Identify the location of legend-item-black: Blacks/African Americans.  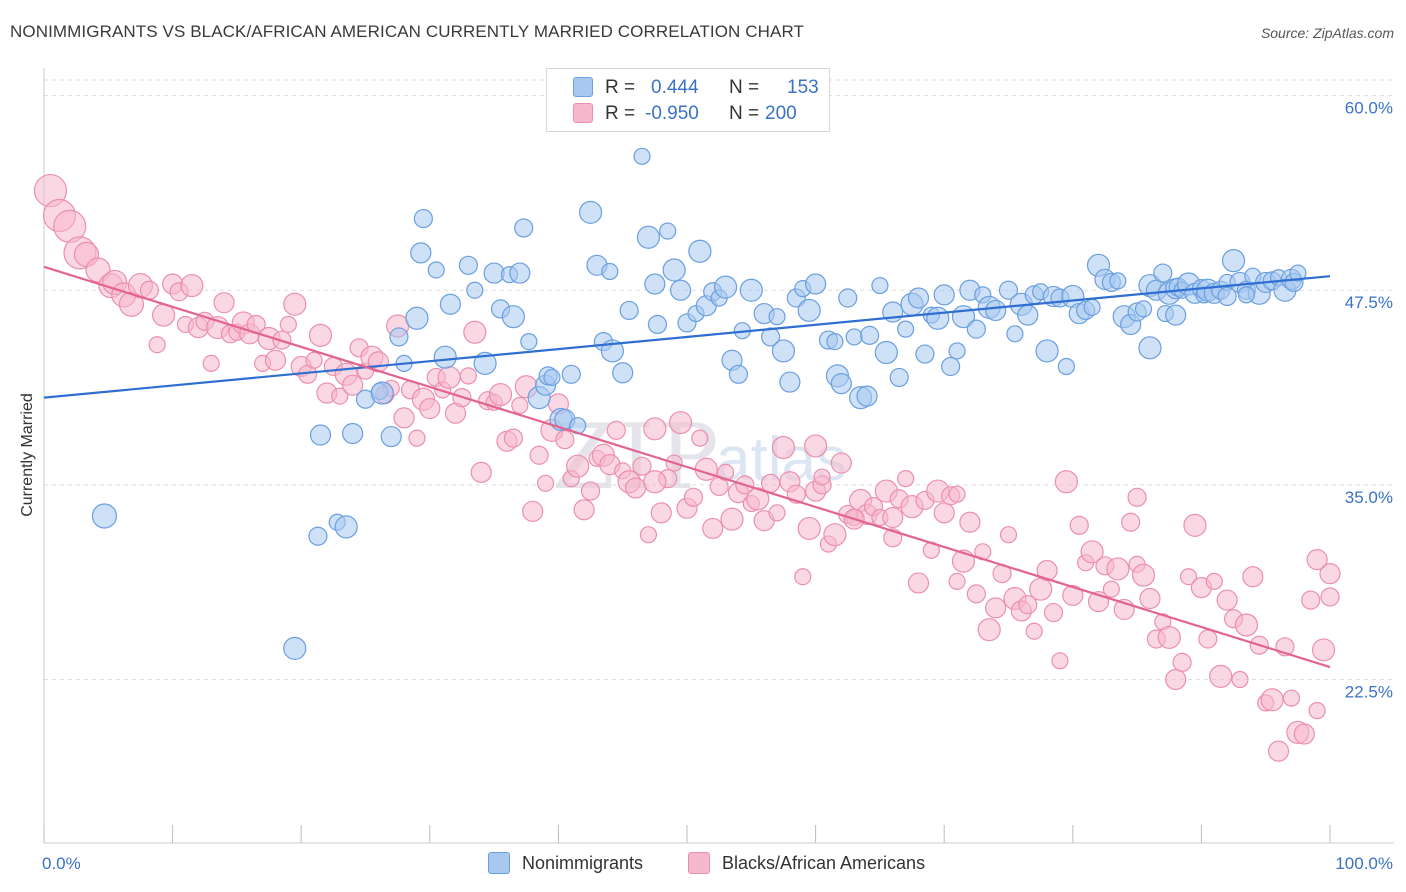
(806, 863).